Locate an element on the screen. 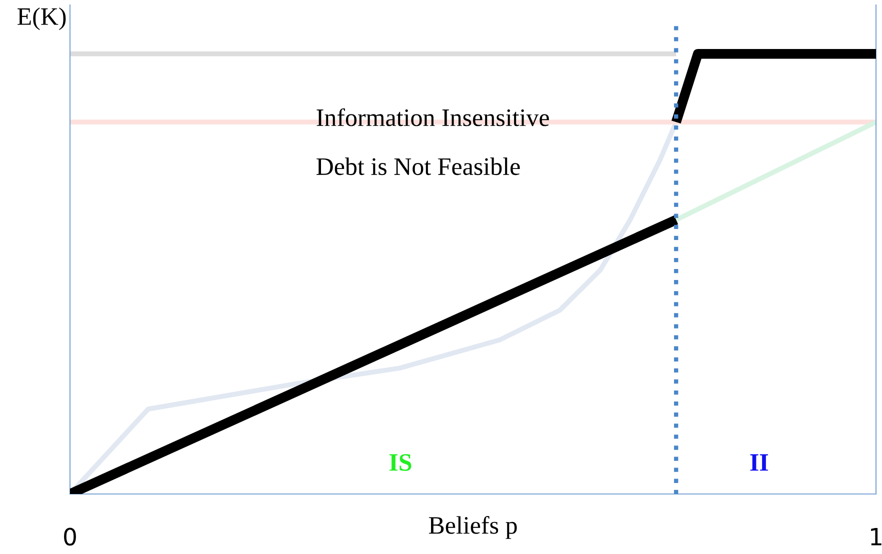  annotation: Information Insensitive is located at coordinates (432, 117).